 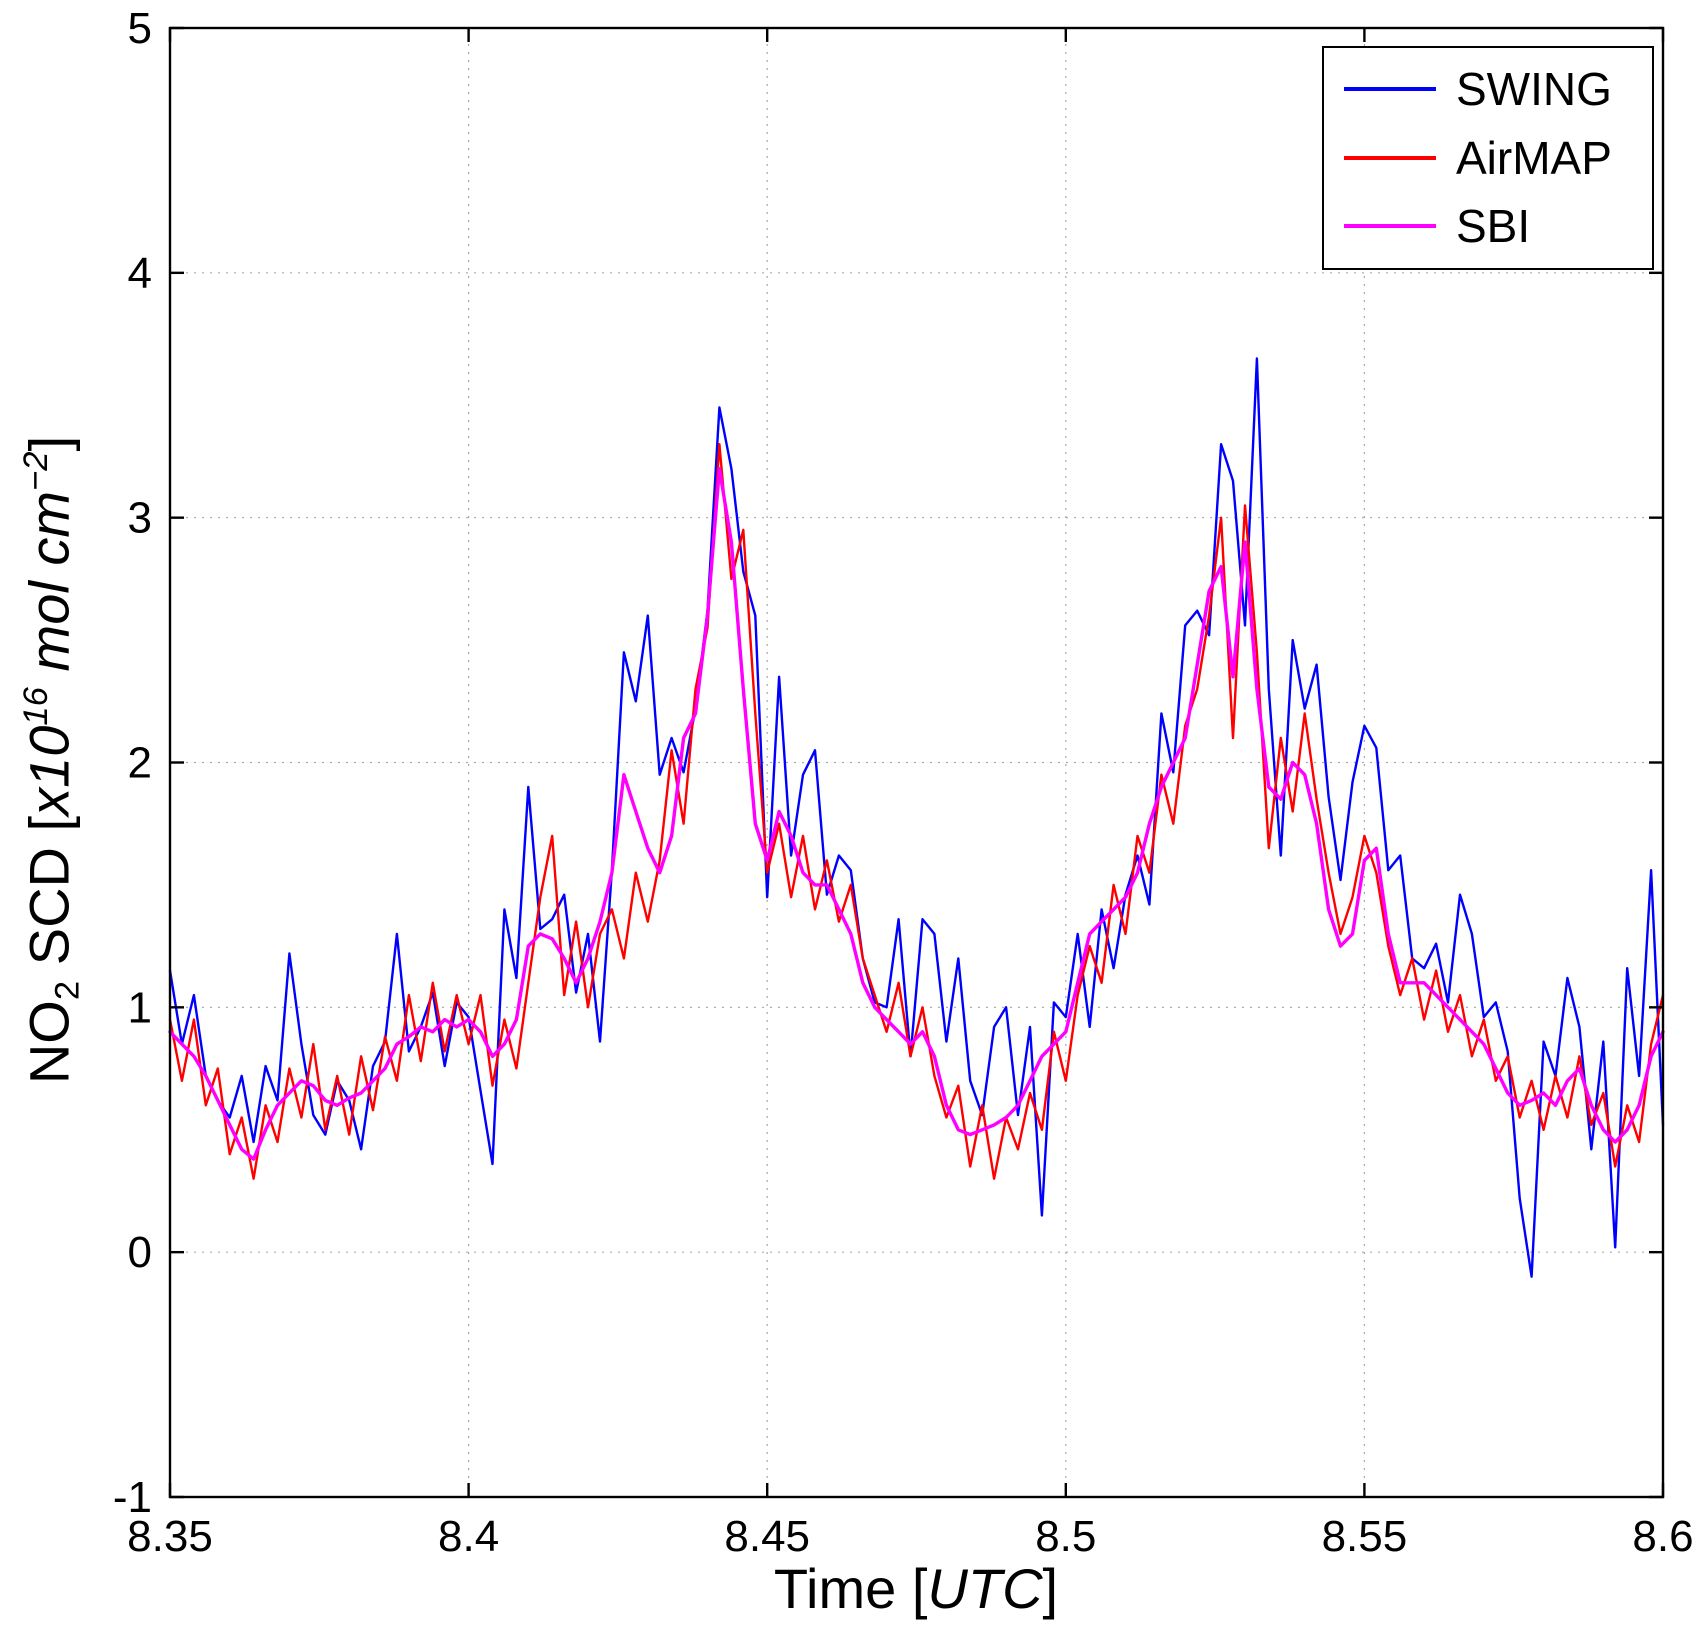 I want to click on legend-label-sbi: SBI, so click(x=1493, y=226).